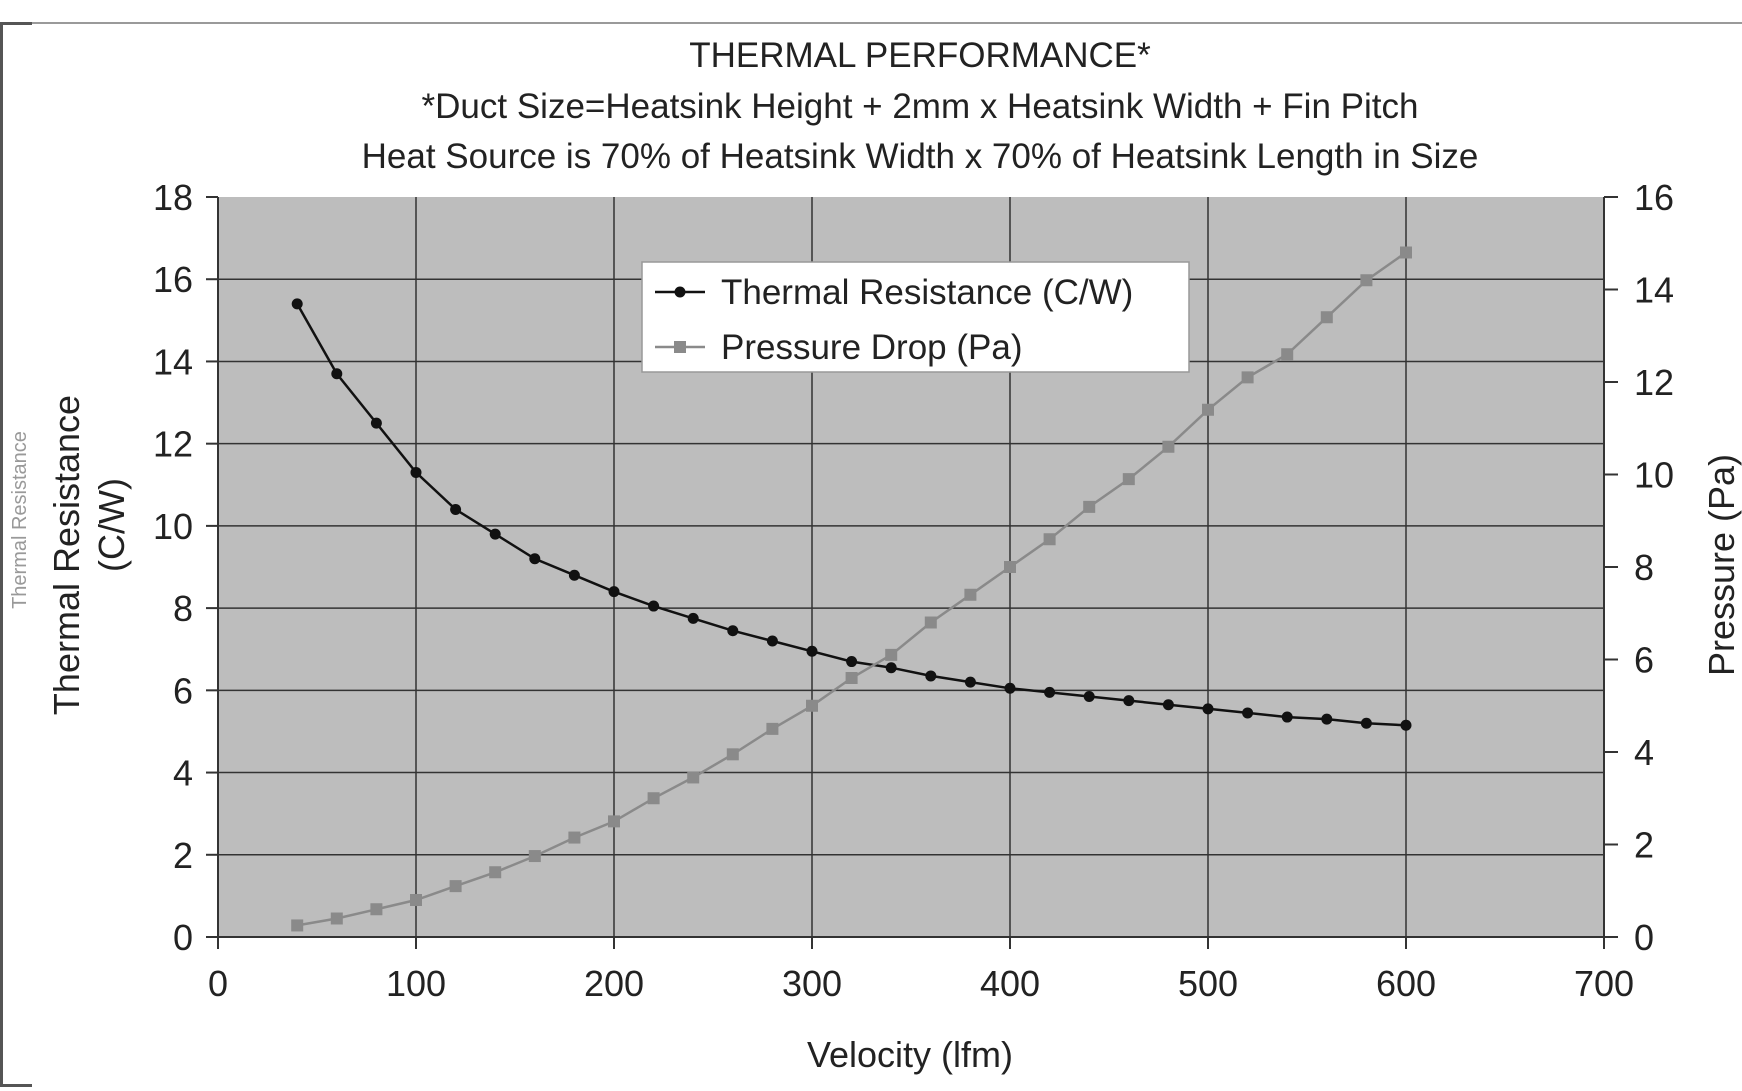 The height and width of the screenshot is (1091, 1742). I want to click on y-left-tick-label: 4, so click(183, 773).